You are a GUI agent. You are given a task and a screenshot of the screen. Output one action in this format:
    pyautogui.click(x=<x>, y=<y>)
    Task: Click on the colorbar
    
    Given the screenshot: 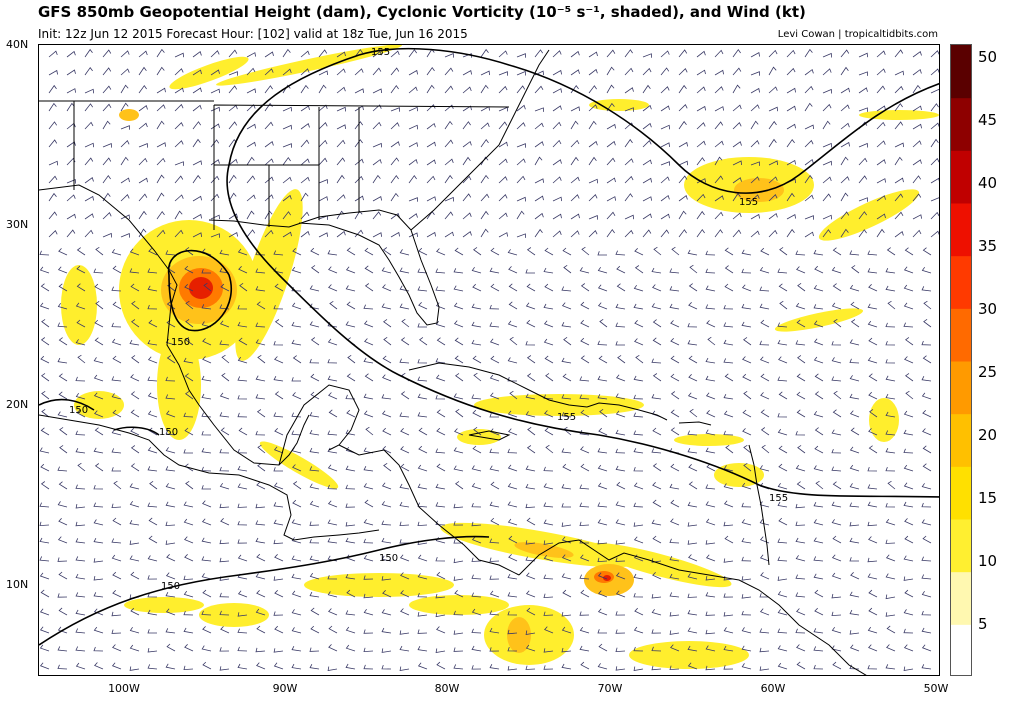 What is the action you would take?
    pyautogui.click(x=961, y=360)
    